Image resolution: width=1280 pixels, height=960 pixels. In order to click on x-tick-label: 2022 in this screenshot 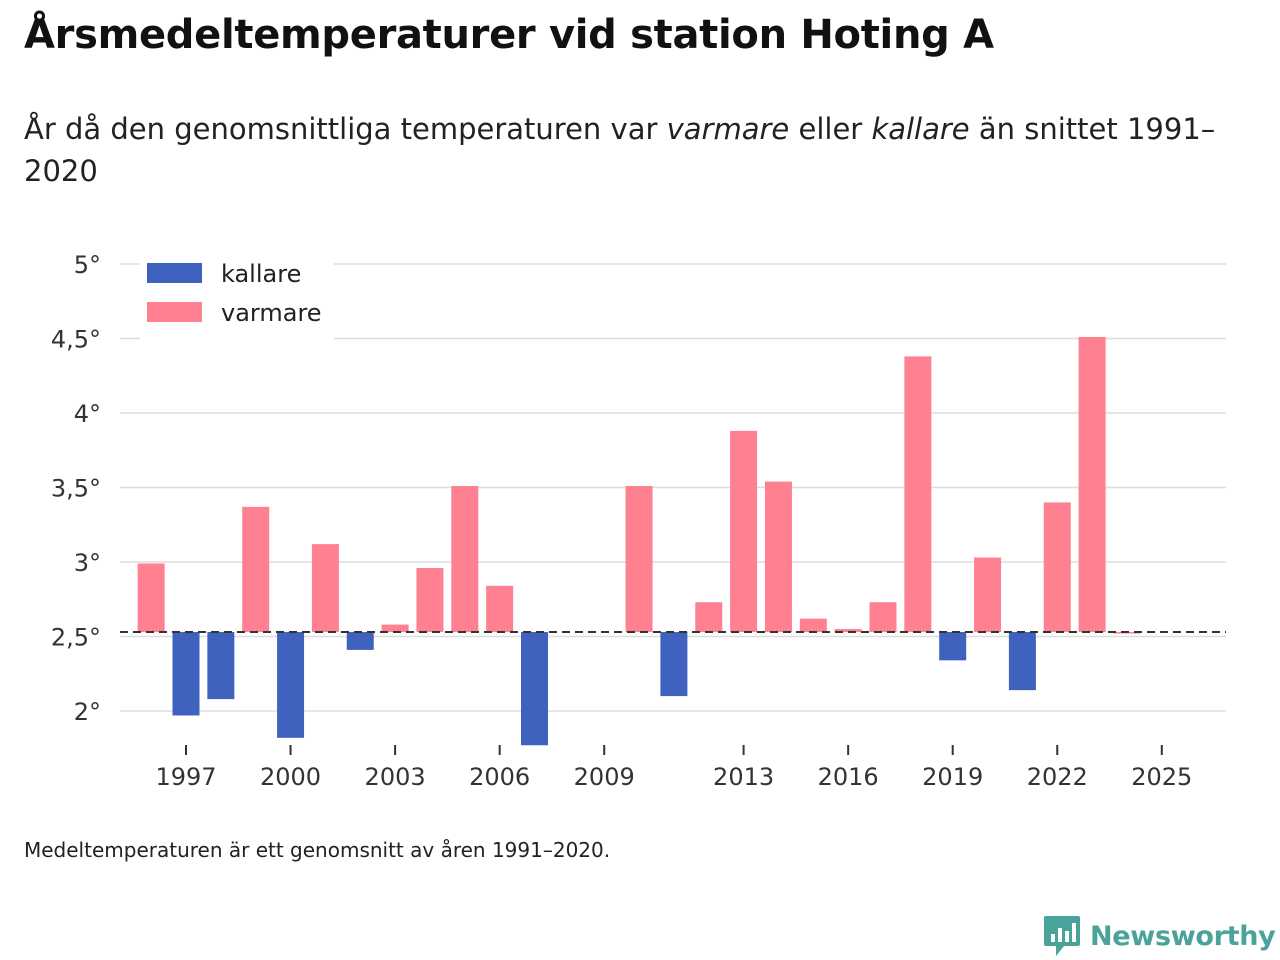, I will do `click(1057, 777)`.